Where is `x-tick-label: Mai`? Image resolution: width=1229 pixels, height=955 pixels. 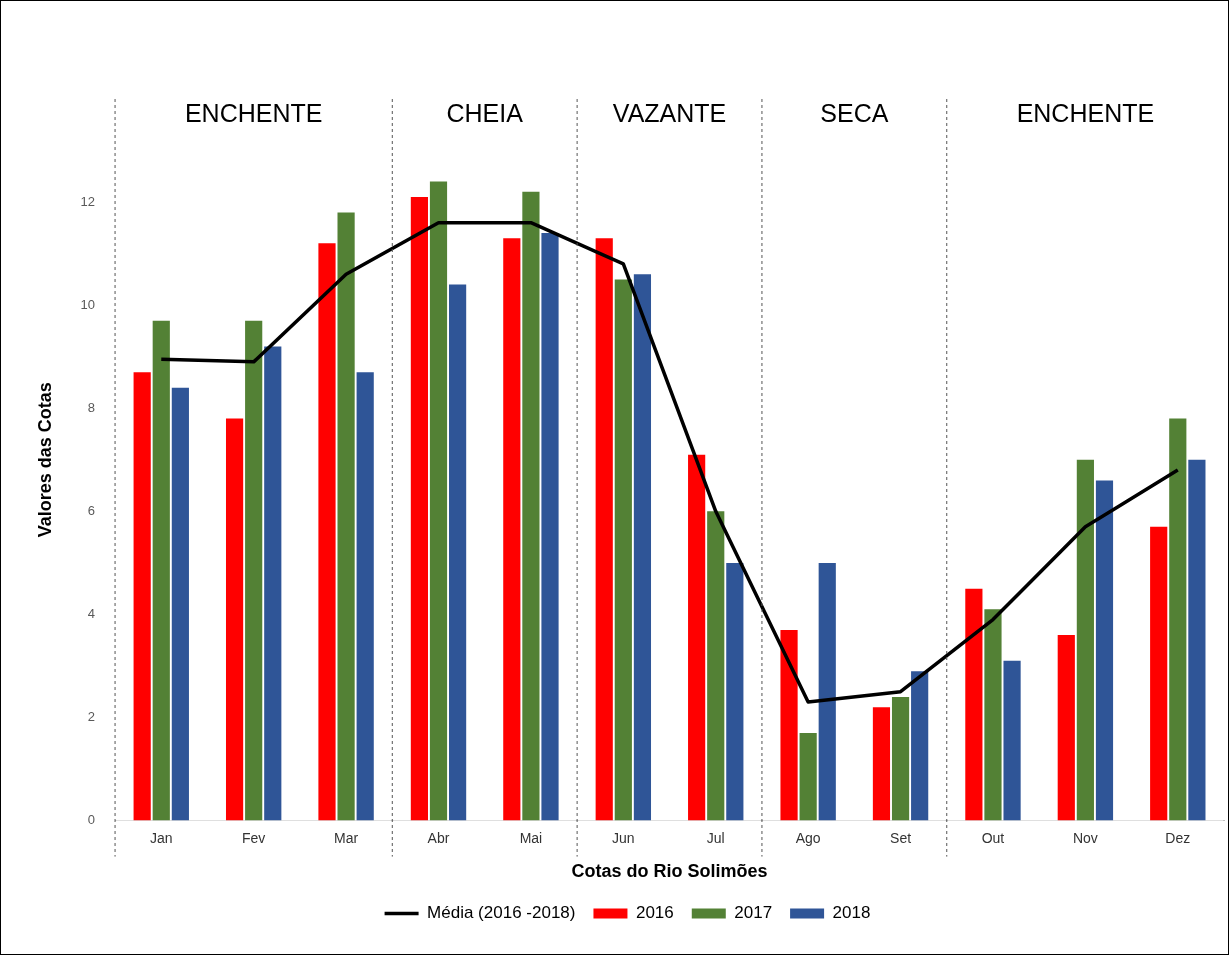 x-tick-label: Mai is located at coordinates (531, 837).